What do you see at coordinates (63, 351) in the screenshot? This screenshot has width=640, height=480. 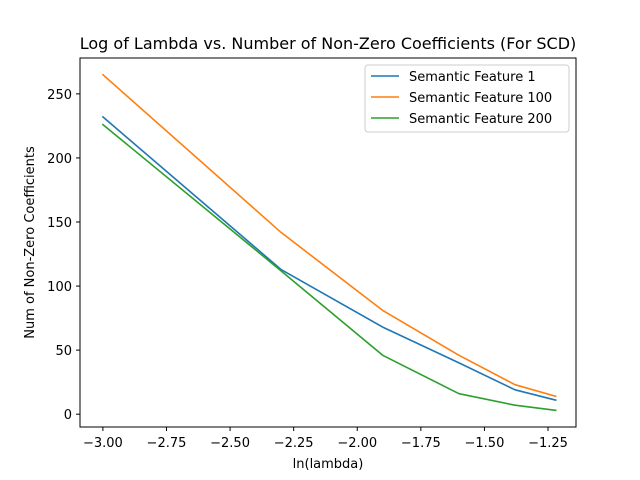 I see `y-tick-label-1: 50` at bounding box center [63, 351].